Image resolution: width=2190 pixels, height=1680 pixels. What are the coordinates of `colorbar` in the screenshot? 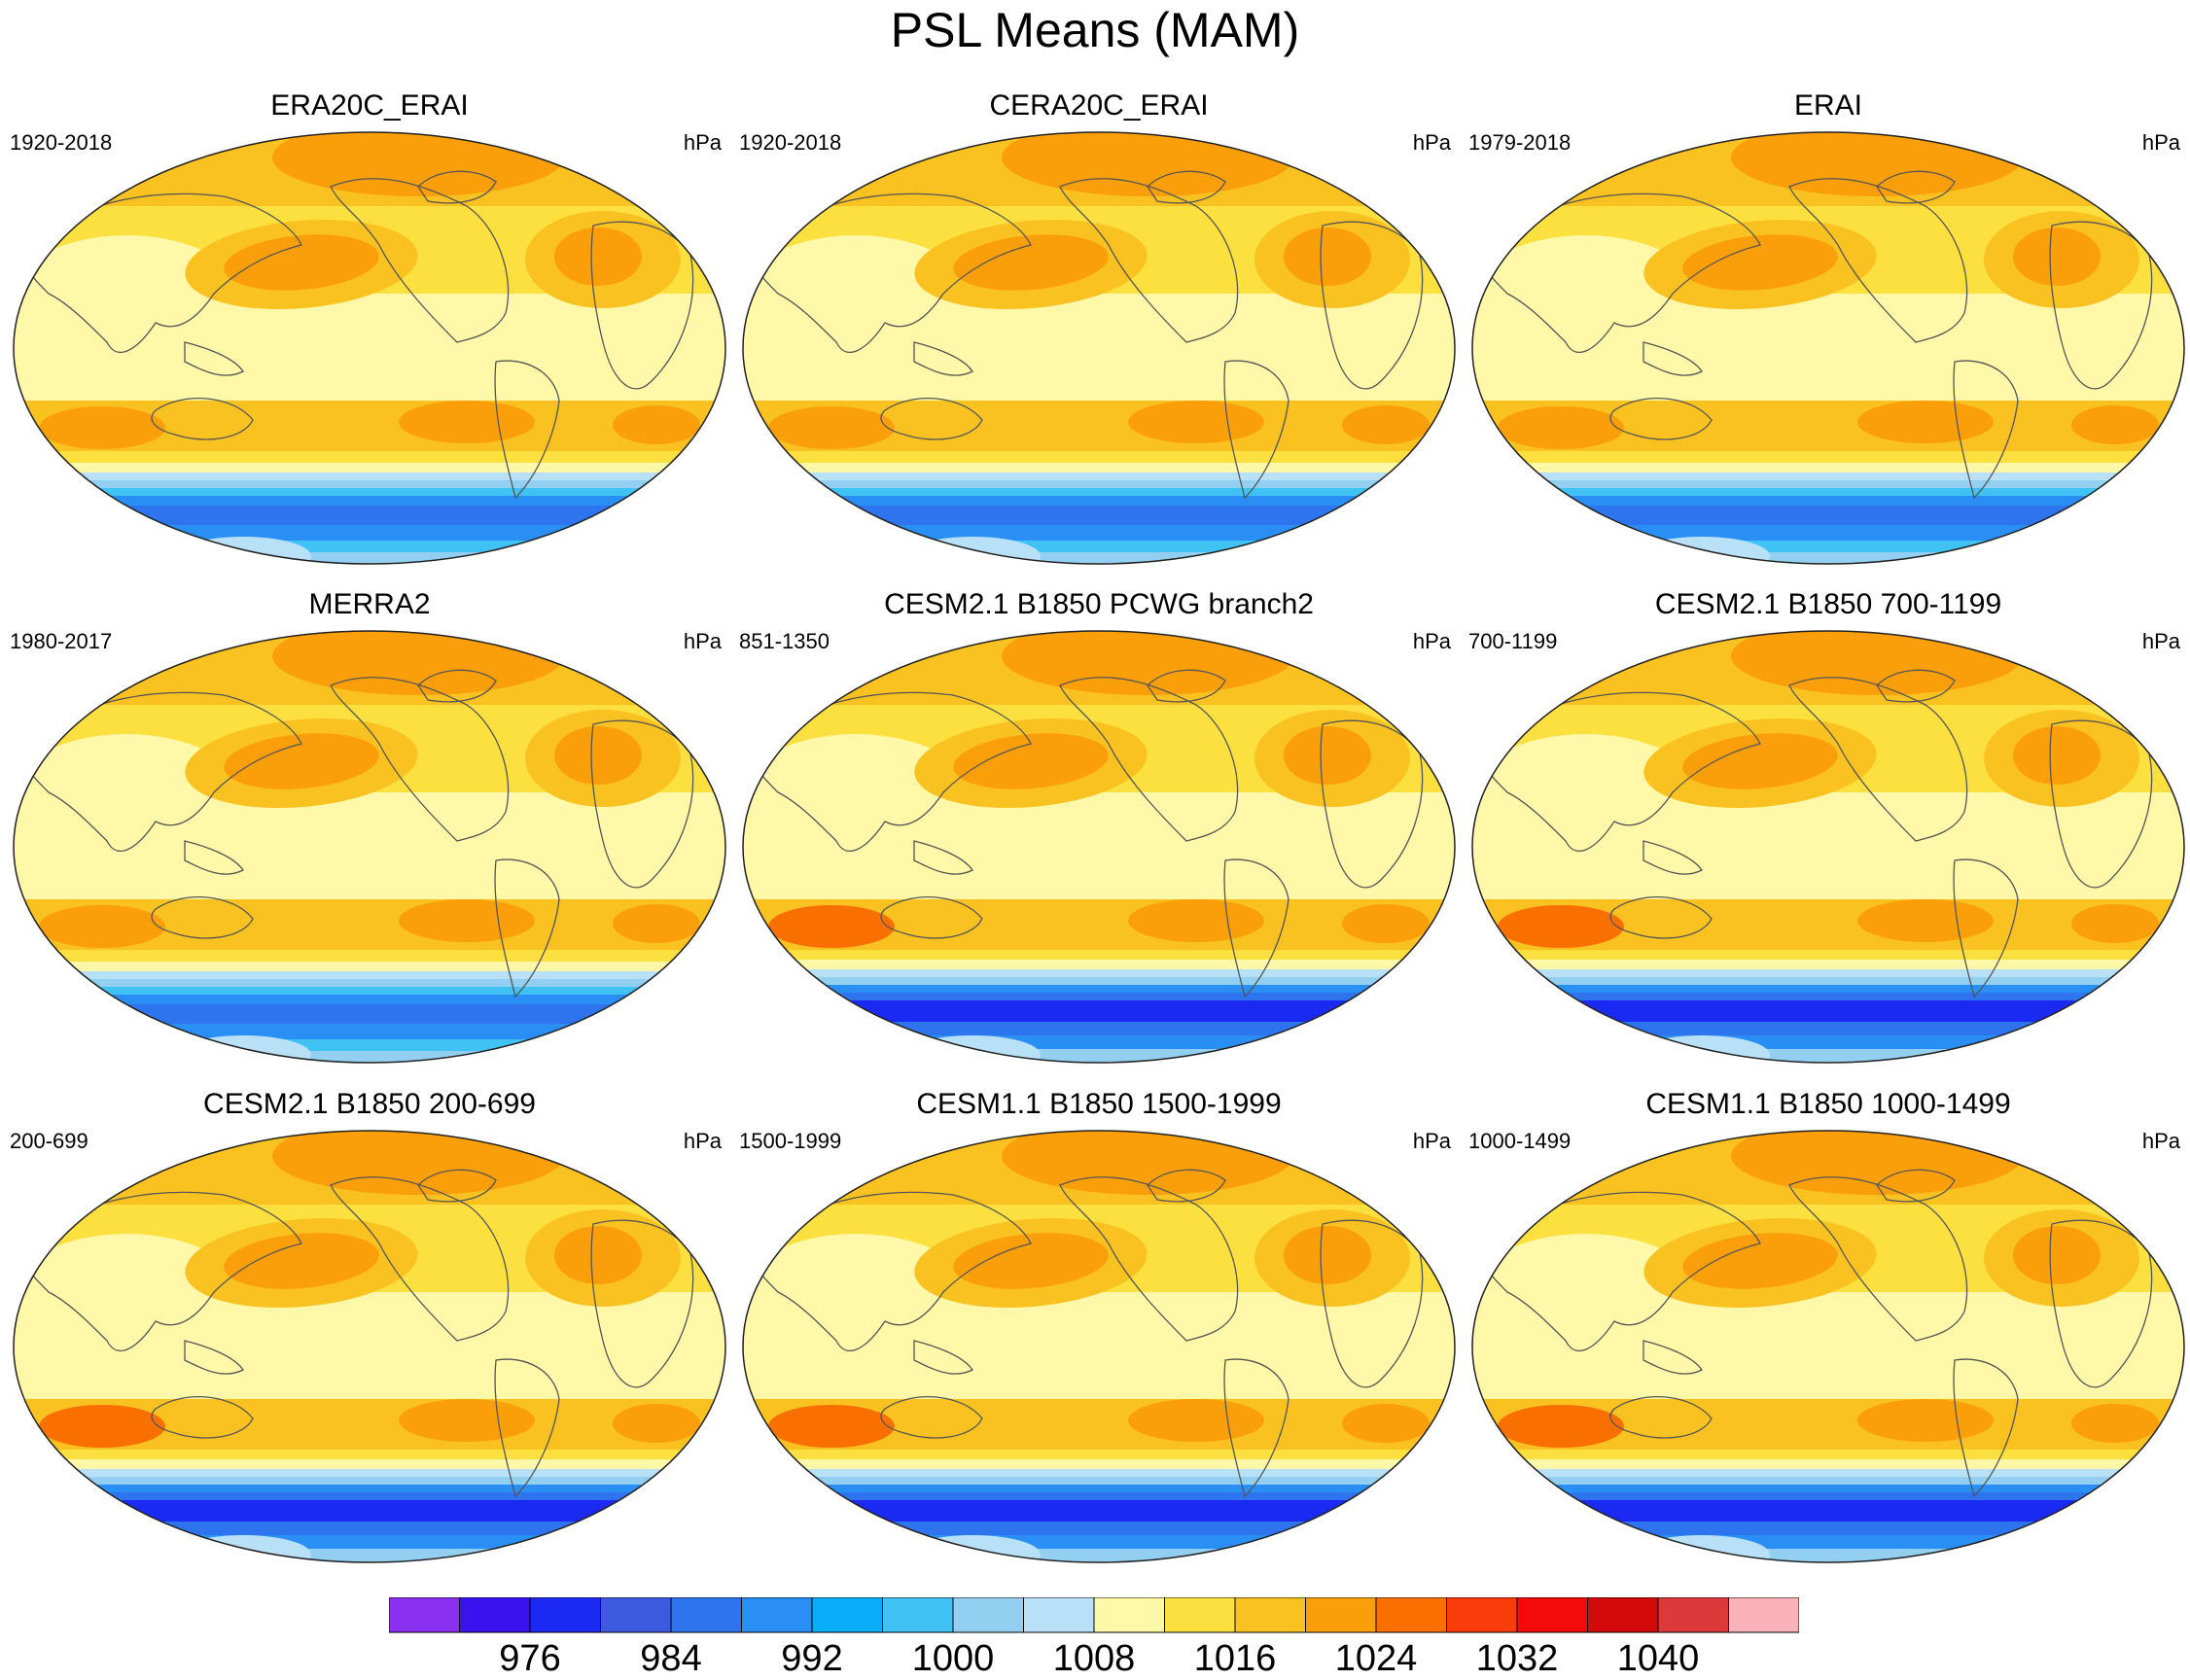 It's located at (1094, 1615).